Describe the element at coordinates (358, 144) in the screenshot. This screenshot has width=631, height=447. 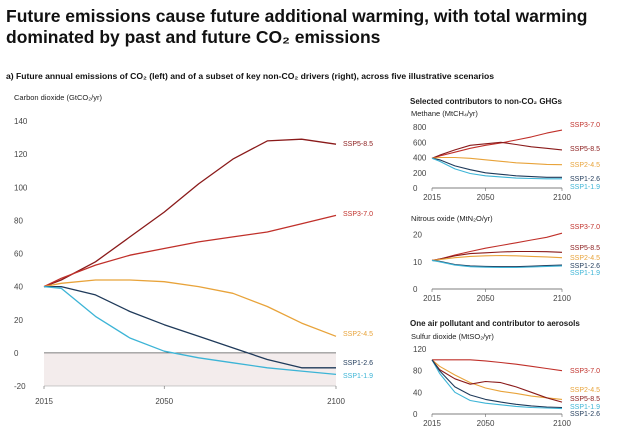
I see `co2-label-ssp5-85: SSP5-8.5` at that location.